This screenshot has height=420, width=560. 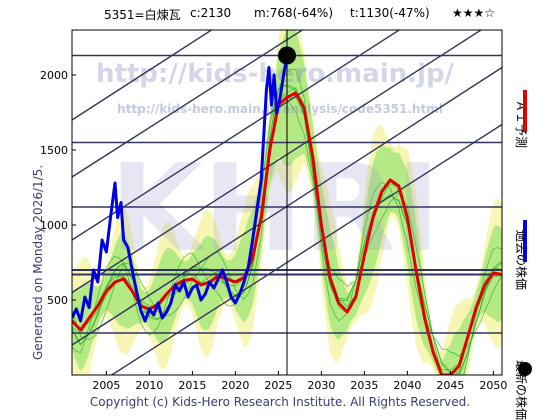 What do you see at coordinates (521, 260) in the screenshot?
I see `legend-label-1: 過去の株価` at bounding box center [521, 260].